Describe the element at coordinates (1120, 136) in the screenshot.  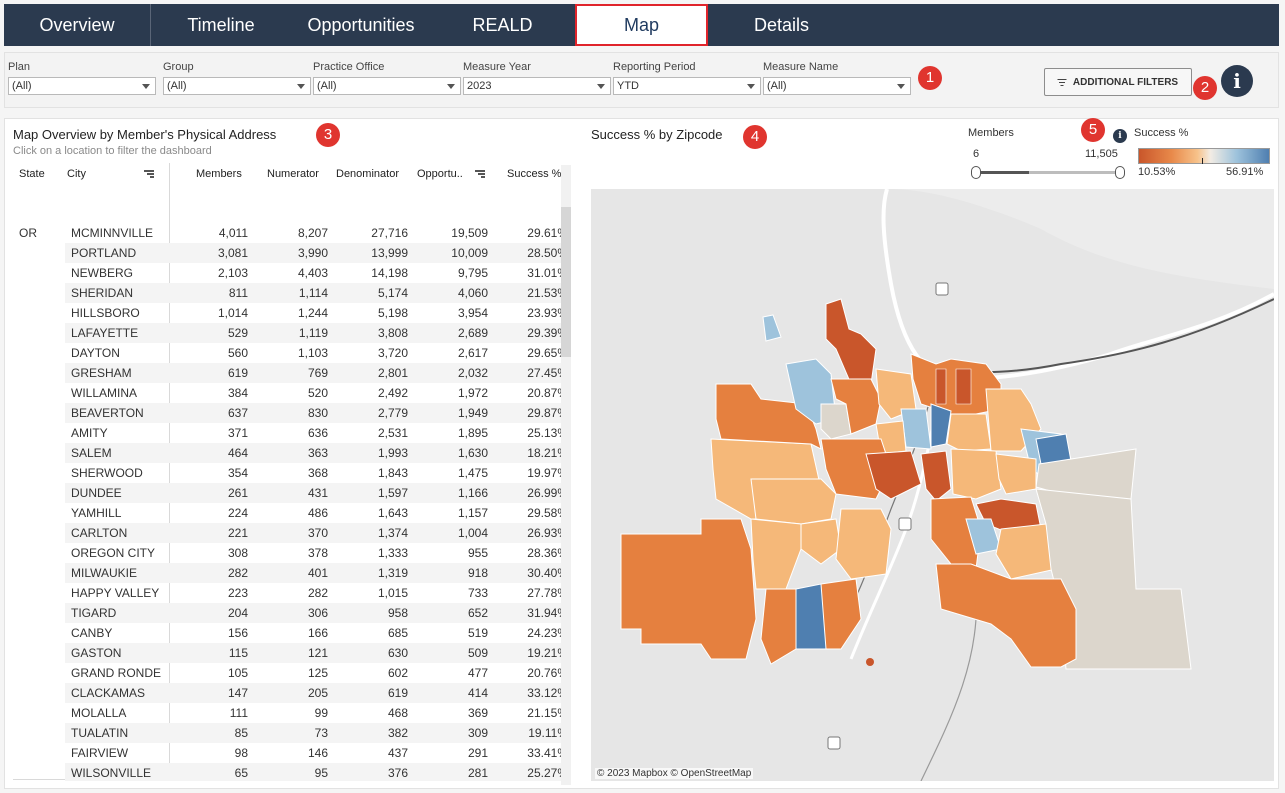
I see `legend-info-icon: i` at that location.